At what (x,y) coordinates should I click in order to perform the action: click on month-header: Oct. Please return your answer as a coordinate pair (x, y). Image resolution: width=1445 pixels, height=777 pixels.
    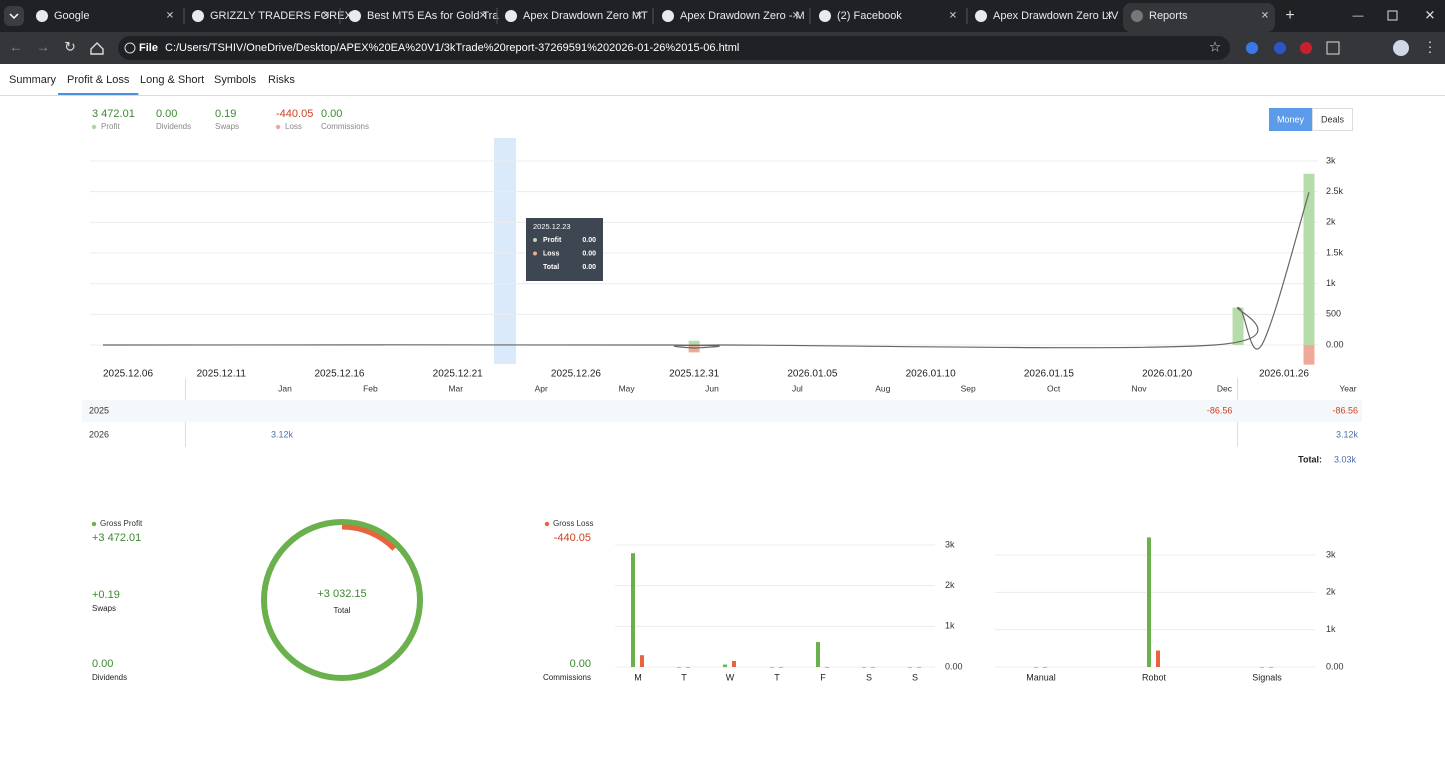
    Looking at the image, I should click on (1054, 388).